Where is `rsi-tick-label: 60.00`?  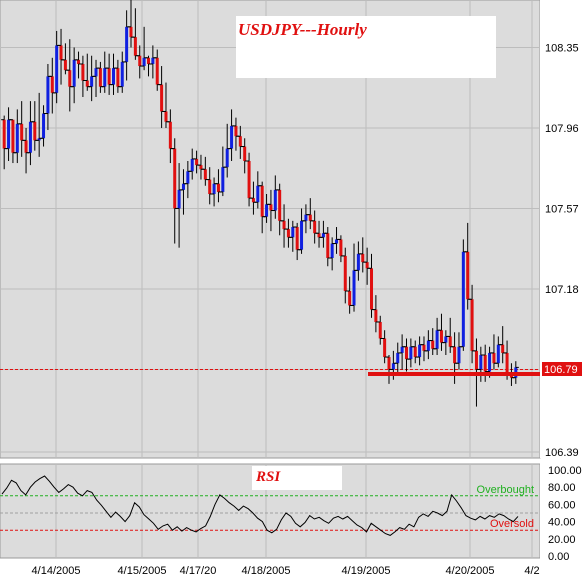 rsi-tick-label: 60.00 is located at coordinates (562, 505).